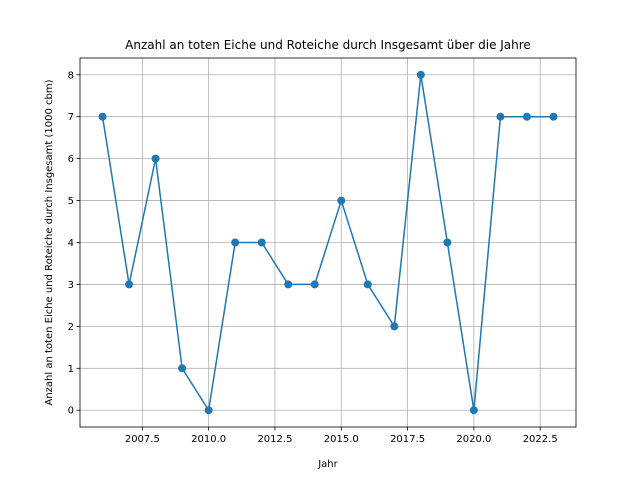  Describe the element at coordinates (71, 411) in the screenshot. I see `y-tick-label: 0` at that location.